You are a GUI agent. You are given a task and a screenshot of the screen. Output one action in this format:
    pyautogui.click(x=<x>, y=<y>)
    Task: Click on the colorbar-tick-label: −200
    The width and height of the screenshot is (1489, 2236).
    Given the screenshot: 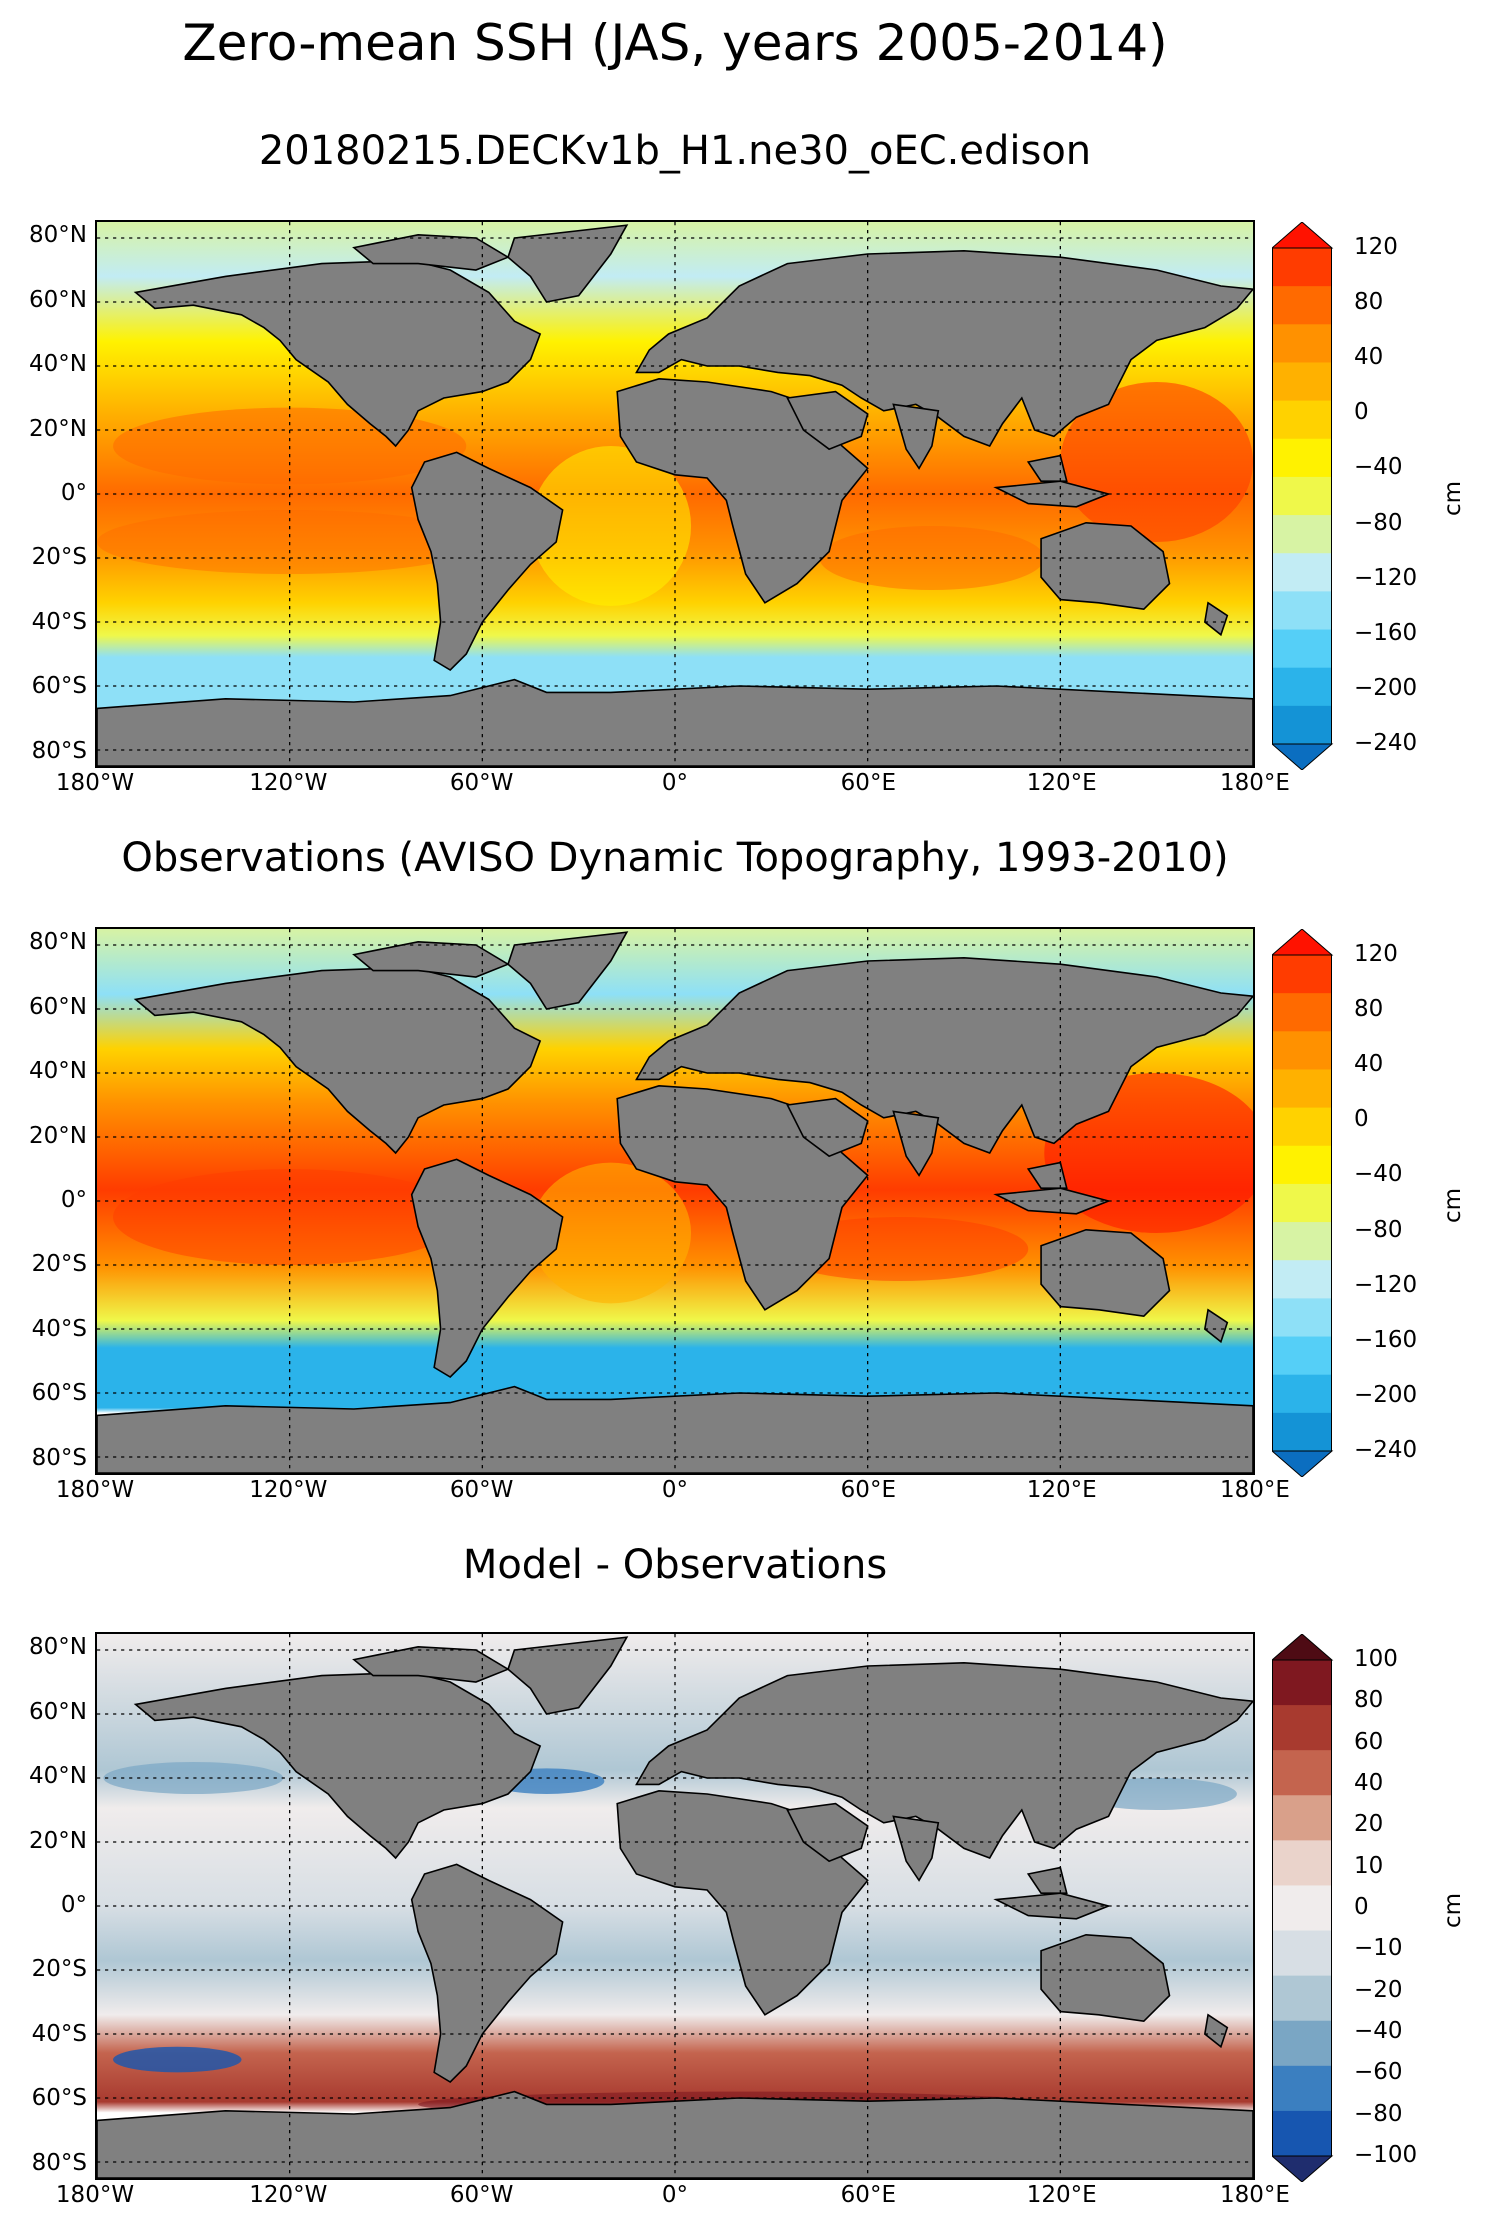 What is the action you would take?
    pyautogui.click(x=1386, y=687)
    